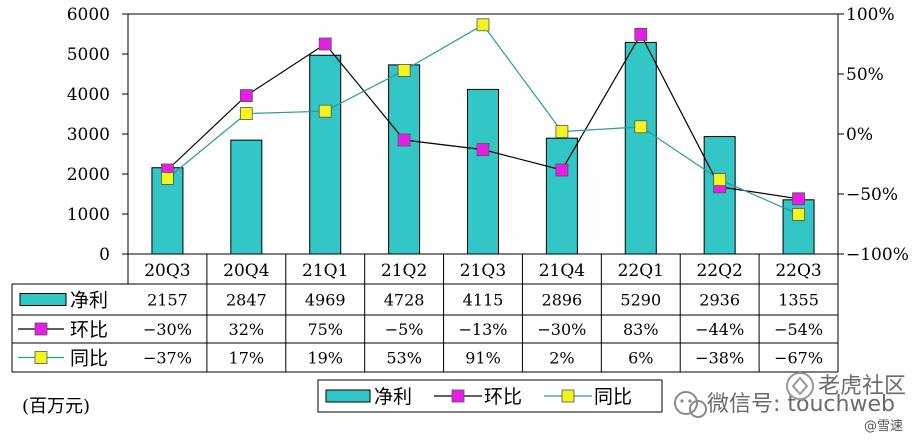 The image size is (924, 442). What do you see at coordinates (88, 15) in the screenshot?
I see `left-tick-label: 6000` at bounding box center [88, 15].